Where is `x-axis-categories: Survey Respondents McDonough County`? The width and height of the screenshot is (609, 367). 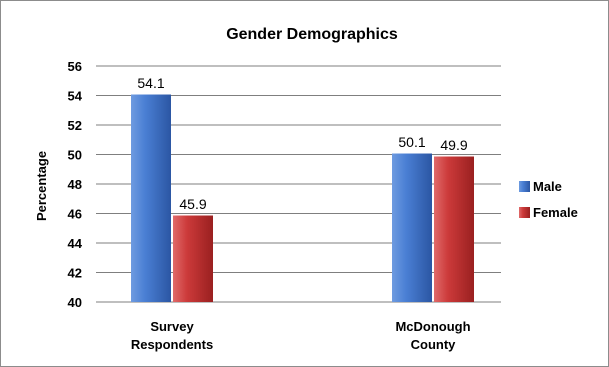 x-axis-categories: Survey Respondents McDonough County is located at coordinates (301, 335).